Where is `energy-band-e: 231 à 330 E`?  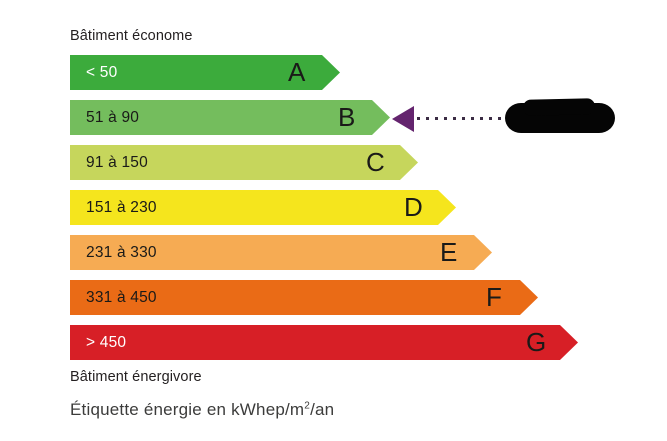 energy-band-e: 231 à 330 E is located at coordinates (281, 252).